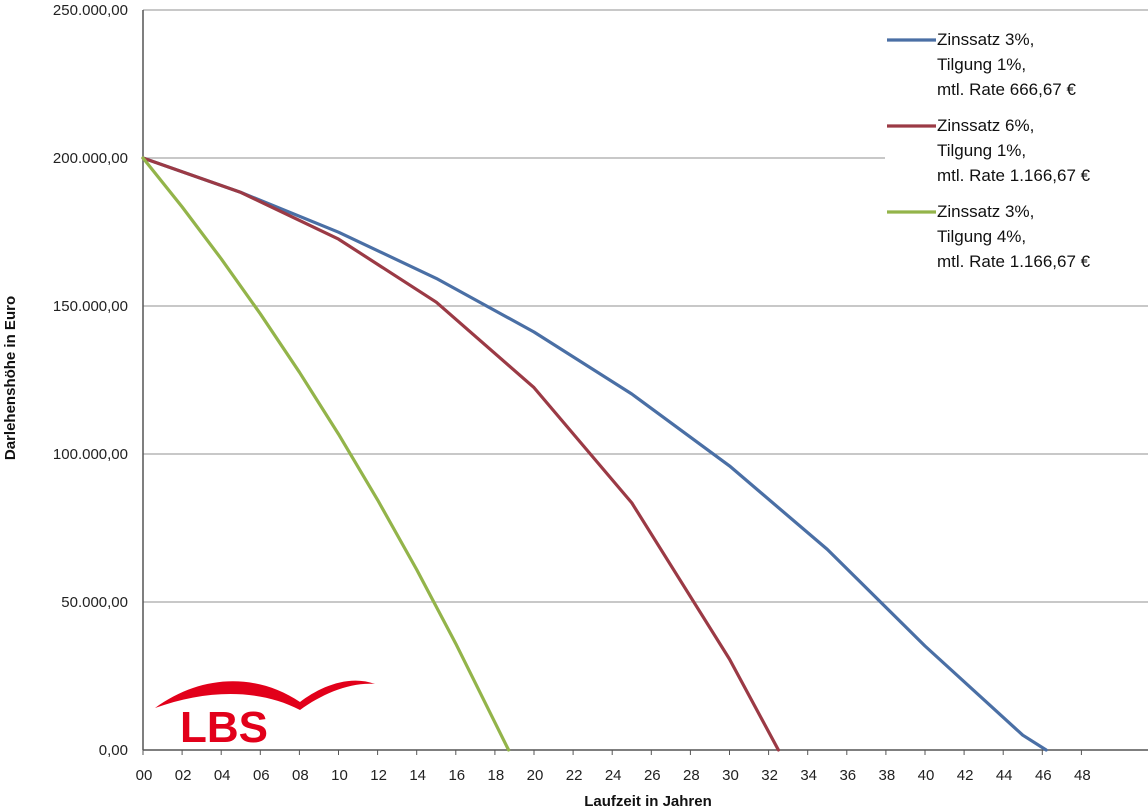 This screenshot has height=812, width=1148. I want to click on x-tick-label: 48, so click(1082, 775).